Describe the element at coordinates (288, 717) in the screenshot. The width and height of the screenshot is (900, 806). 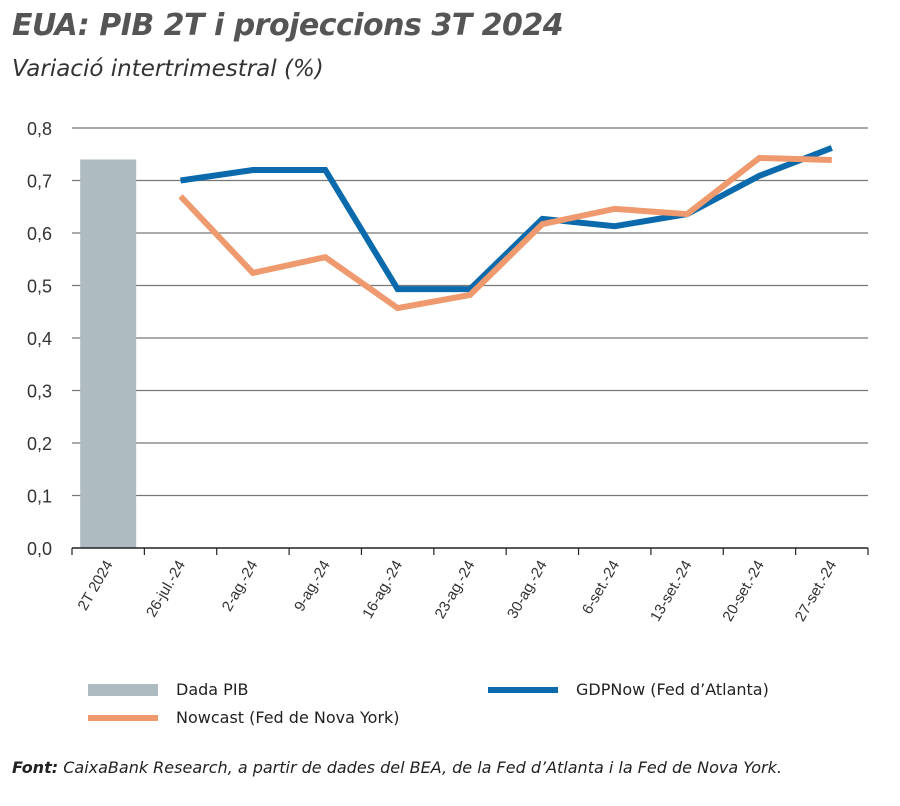
I see `legend-label: Nowcast (Fed de Nova York)` at that location.